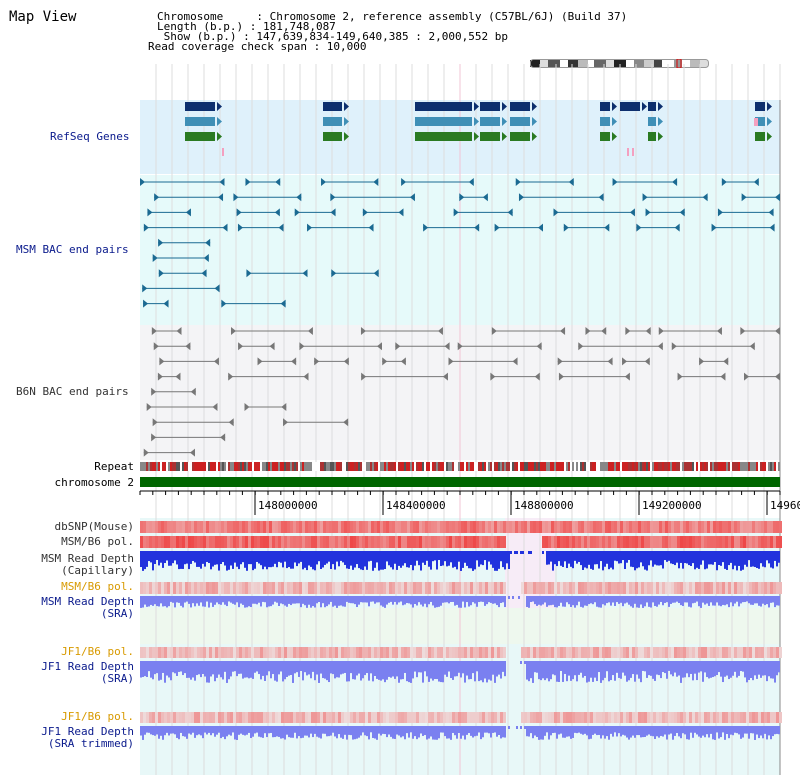 The height and width of the screenshot is (775, 800). I want to click on chromosome-ideogram, so click(620, 61).